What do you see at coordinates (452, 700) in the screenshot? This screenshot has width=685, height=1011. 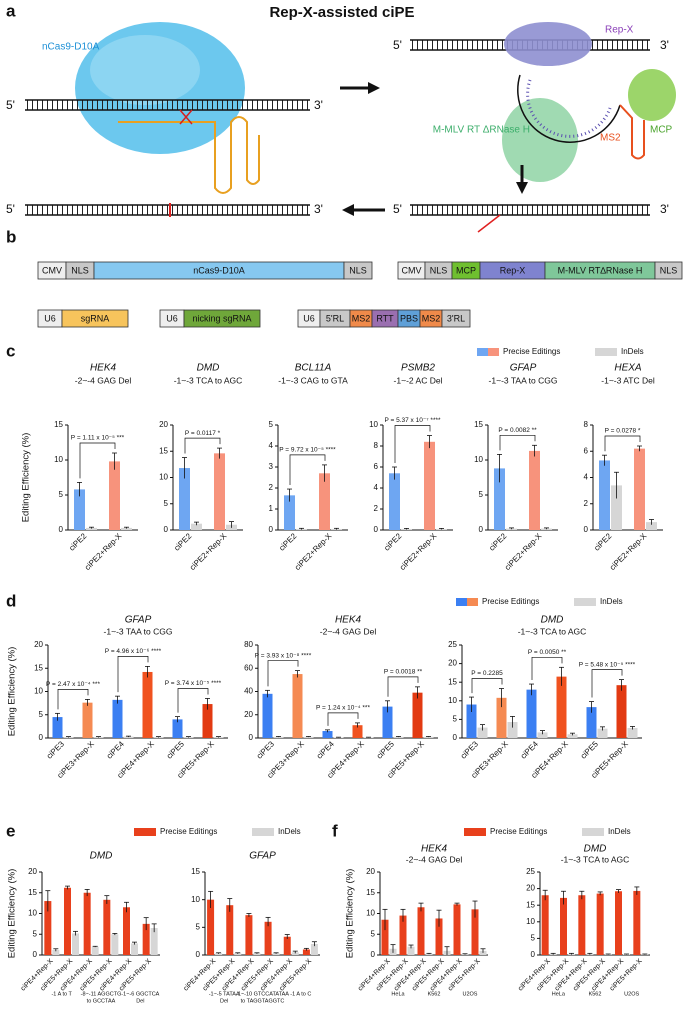 I see `y-tick-label: 10` at bounding box center [452, 700].